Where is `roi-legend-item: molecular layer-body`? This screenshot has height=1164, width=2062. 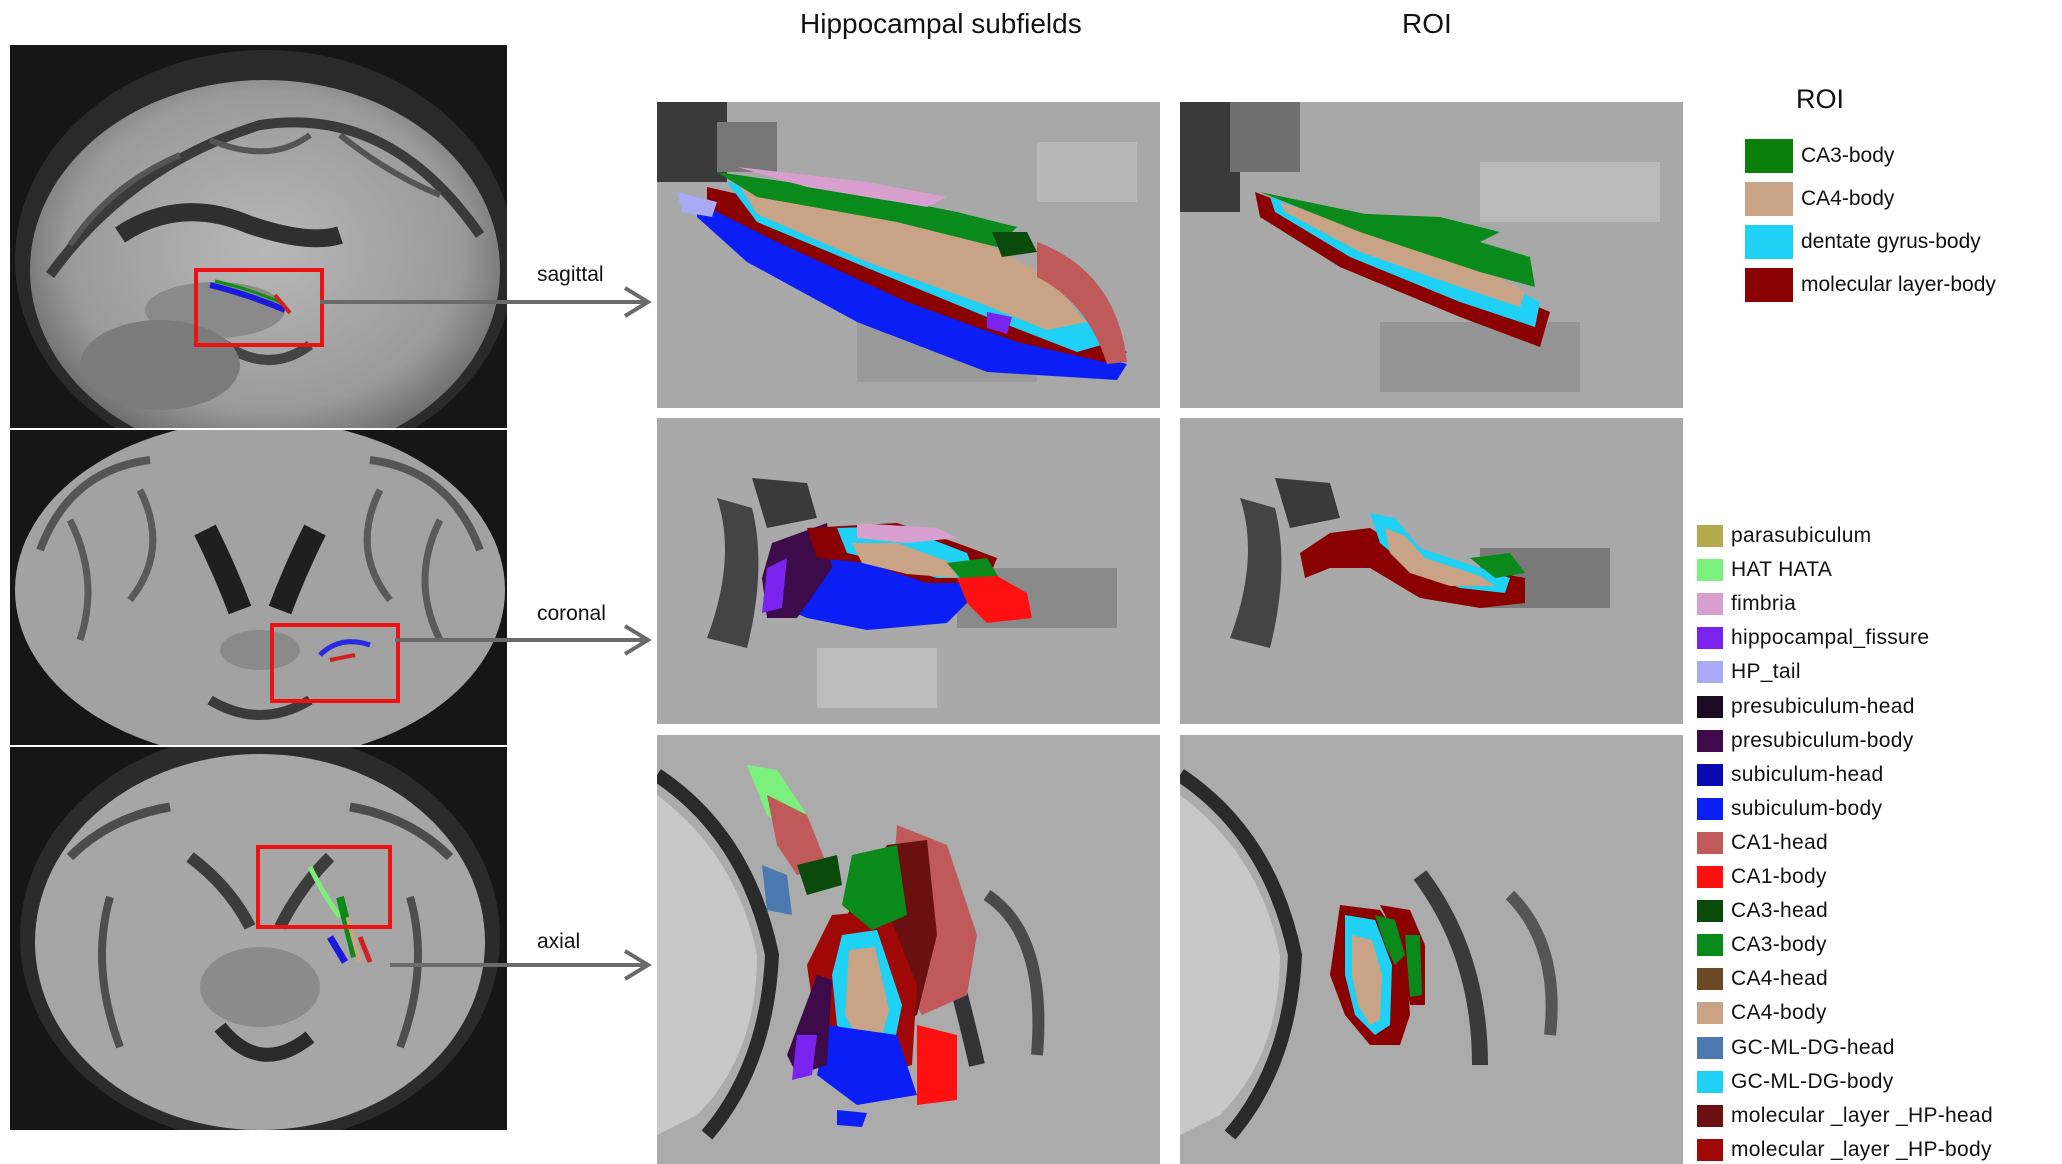 roi-legend-item: molecular layer-body is located at coordinates (1870, 285).